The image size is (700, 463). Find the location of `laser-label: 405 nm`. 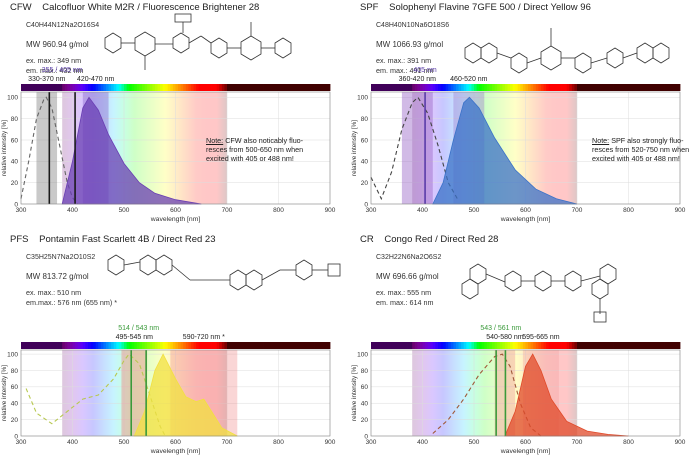

laser-label: 405 nm is located at coordinates (425, 70).